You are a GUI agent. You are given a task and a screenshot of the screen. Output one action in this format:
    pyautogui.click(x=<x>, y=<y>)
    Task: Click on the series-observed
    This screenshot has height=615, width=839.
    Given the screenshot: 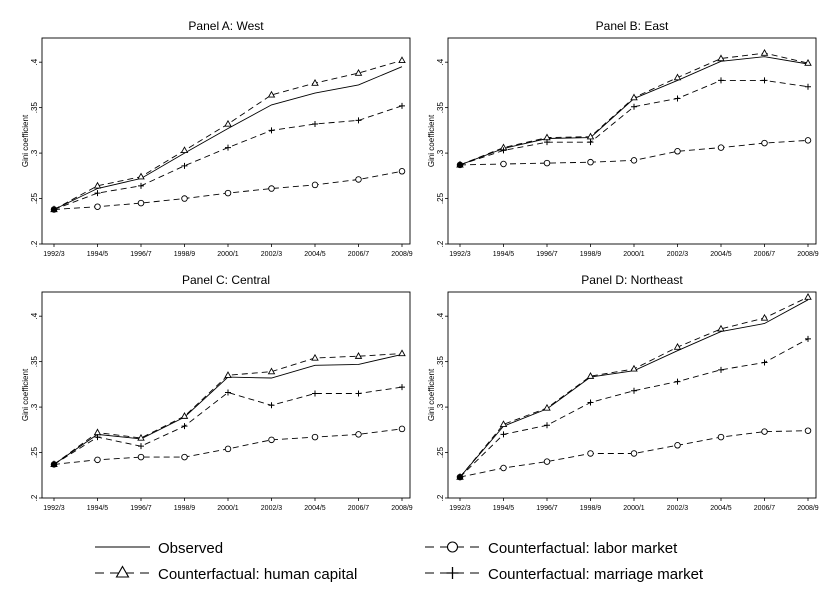 What is the action you would take?
    pyautogui.click(x=228, y=138)
    